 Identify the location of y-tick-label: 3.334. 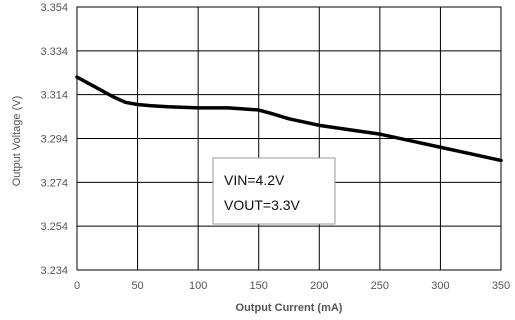
(54, 52).